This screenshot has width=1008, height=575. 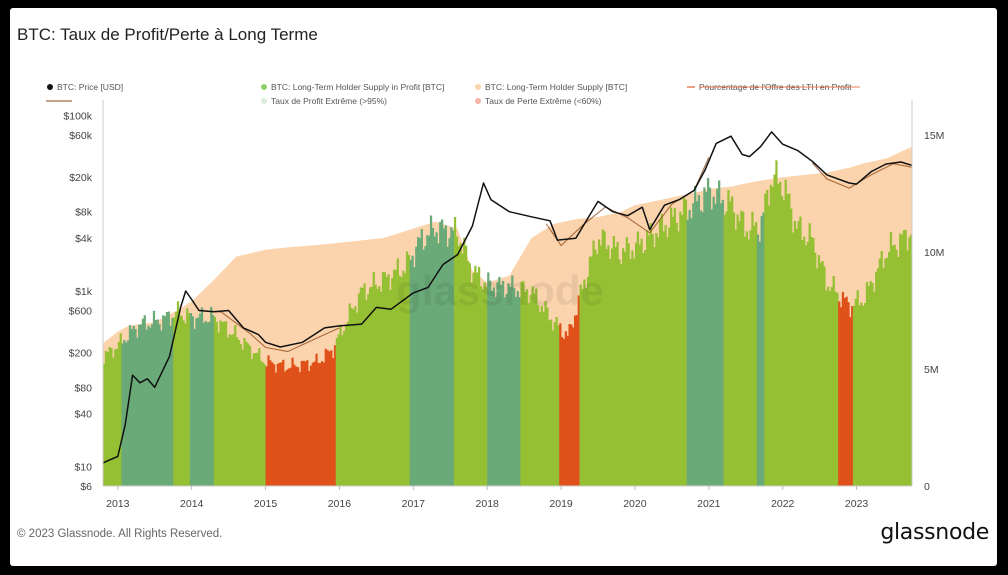 What do you see at coordinates (857, 504) in the screenshot?
I see `x-tick-label: 2023` at bounding box center [857, 504].